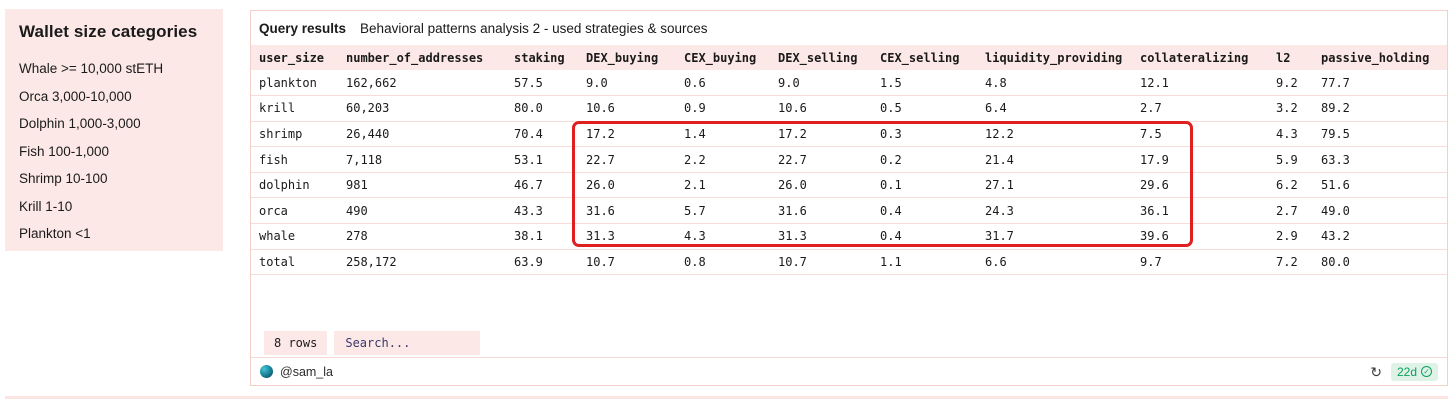 Image resolution: width=1456 pixels, height=400 pixels. I want to click on cell: 12.2, so click(1054, 134).